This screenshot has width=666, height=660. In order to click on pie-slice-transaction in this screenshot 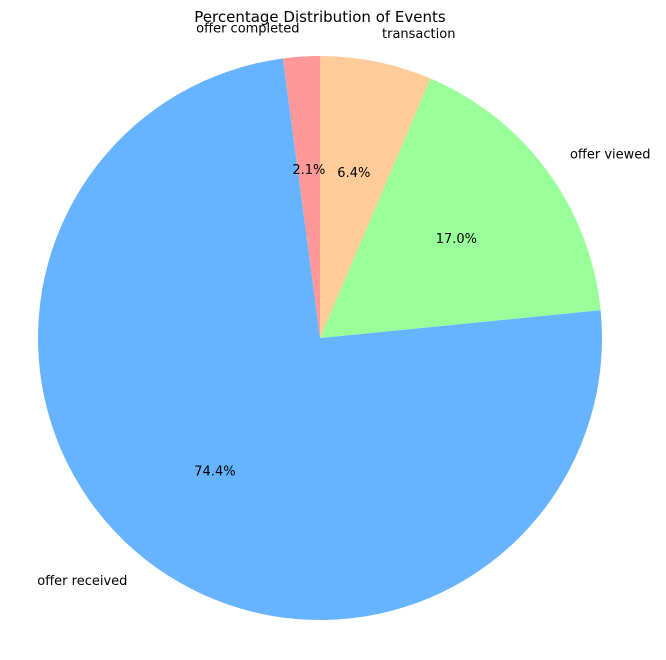, I will do `click(375, 197)`.